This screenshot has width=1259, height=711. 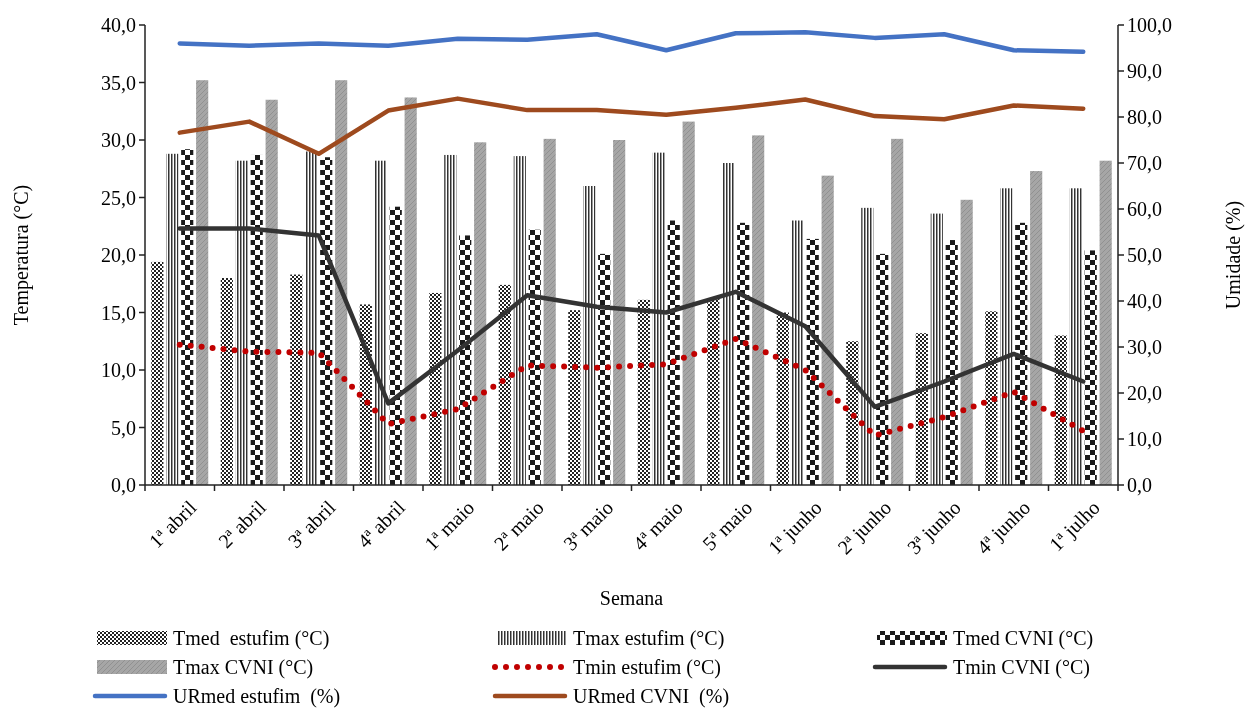 I want to click on legend-label: Tmed estufim (°C), so click(x=251, y=638).